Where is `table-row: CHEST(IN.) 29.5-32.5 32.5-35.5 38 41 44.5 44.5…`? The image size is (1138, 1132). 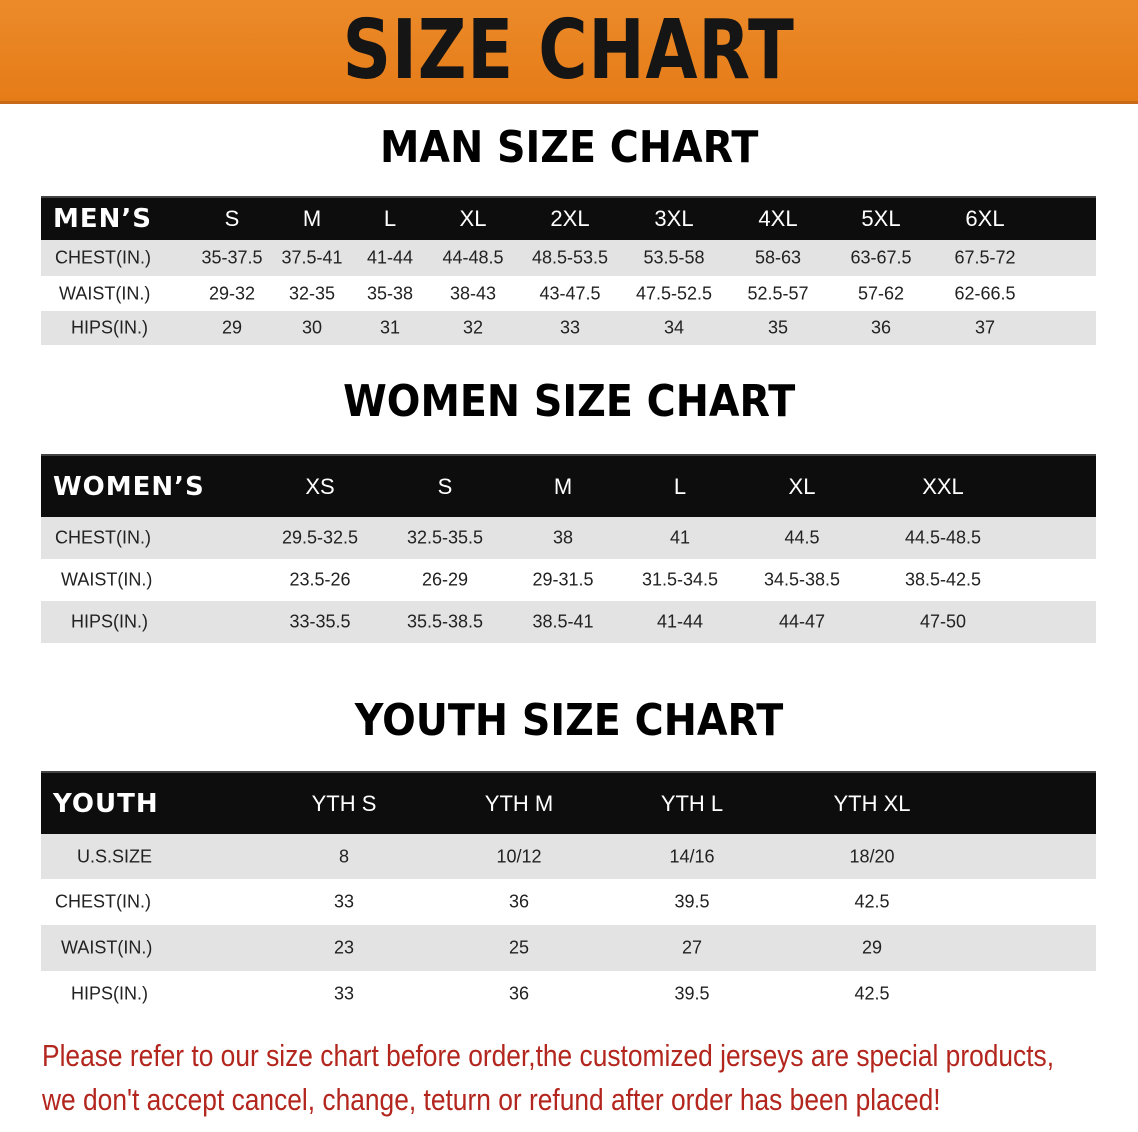 table-row: CHEST(IN.) 29.5-32.5 32.5-35.5 38 41 44.5 44.5… is located at coordinates (568, 538).